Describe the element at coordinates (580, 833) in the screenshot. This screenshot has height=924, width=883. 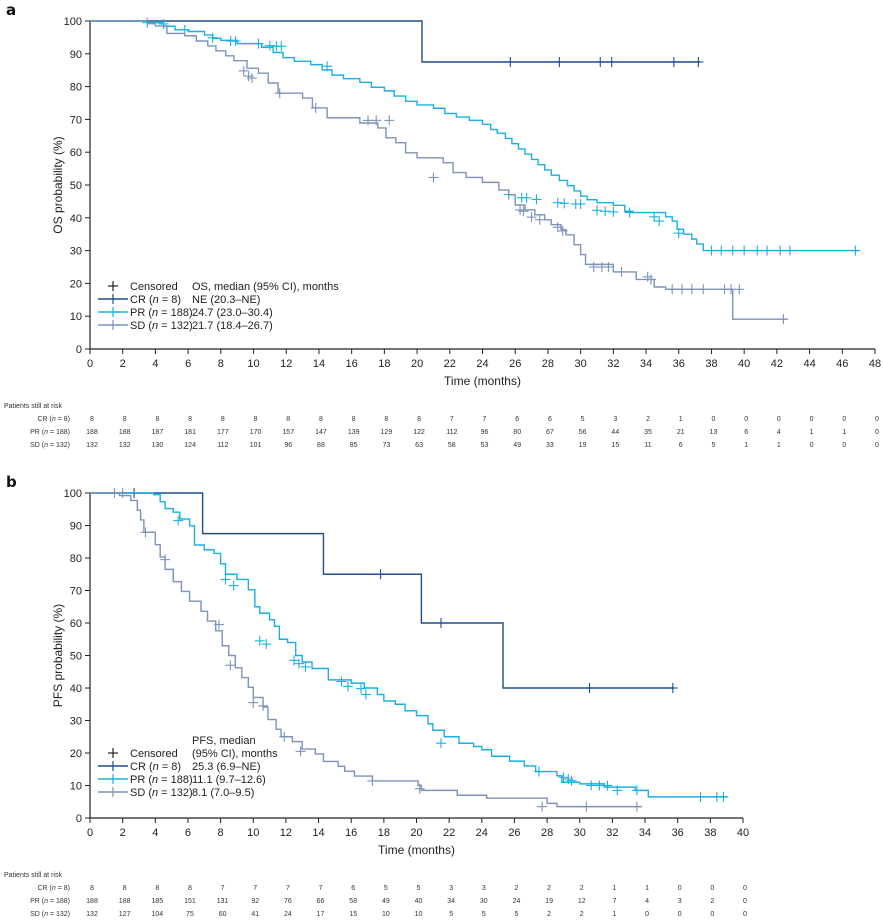
I see `x-tick-label: 30` at that location.